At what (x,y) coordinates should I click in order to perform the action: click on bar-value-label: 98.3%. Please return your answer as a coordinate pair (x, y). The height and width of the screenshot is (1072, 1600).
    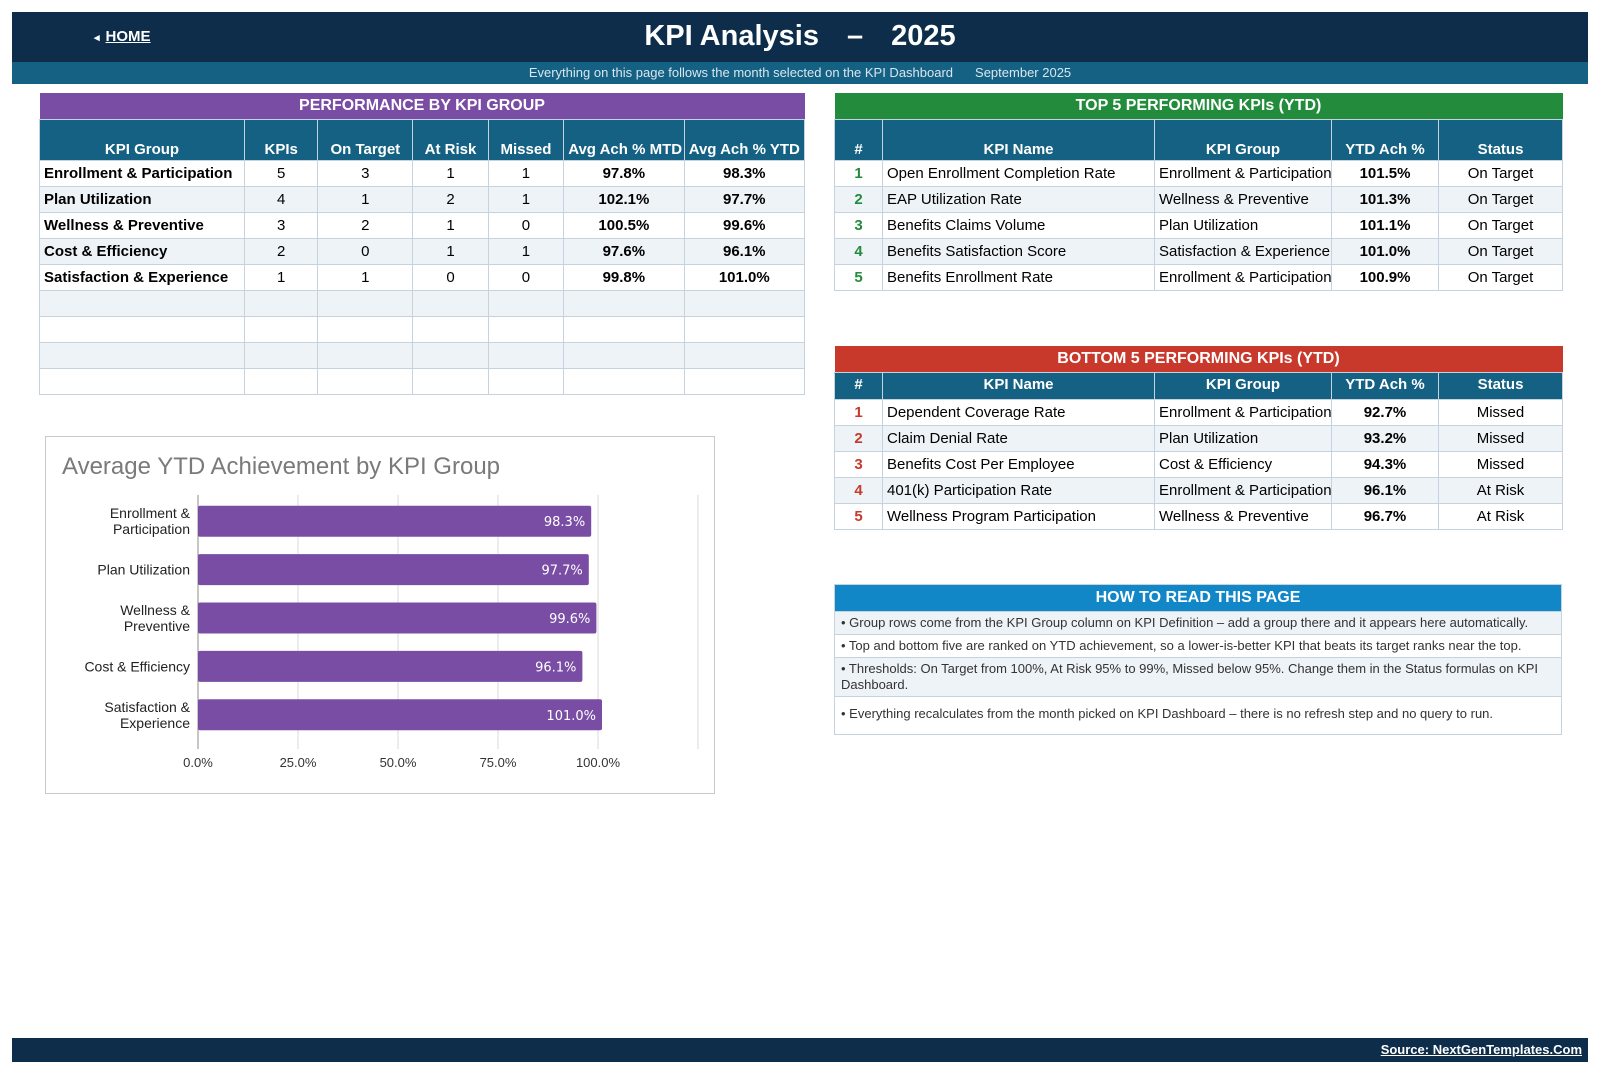
    Looking at the image, I should click on (564, 522).